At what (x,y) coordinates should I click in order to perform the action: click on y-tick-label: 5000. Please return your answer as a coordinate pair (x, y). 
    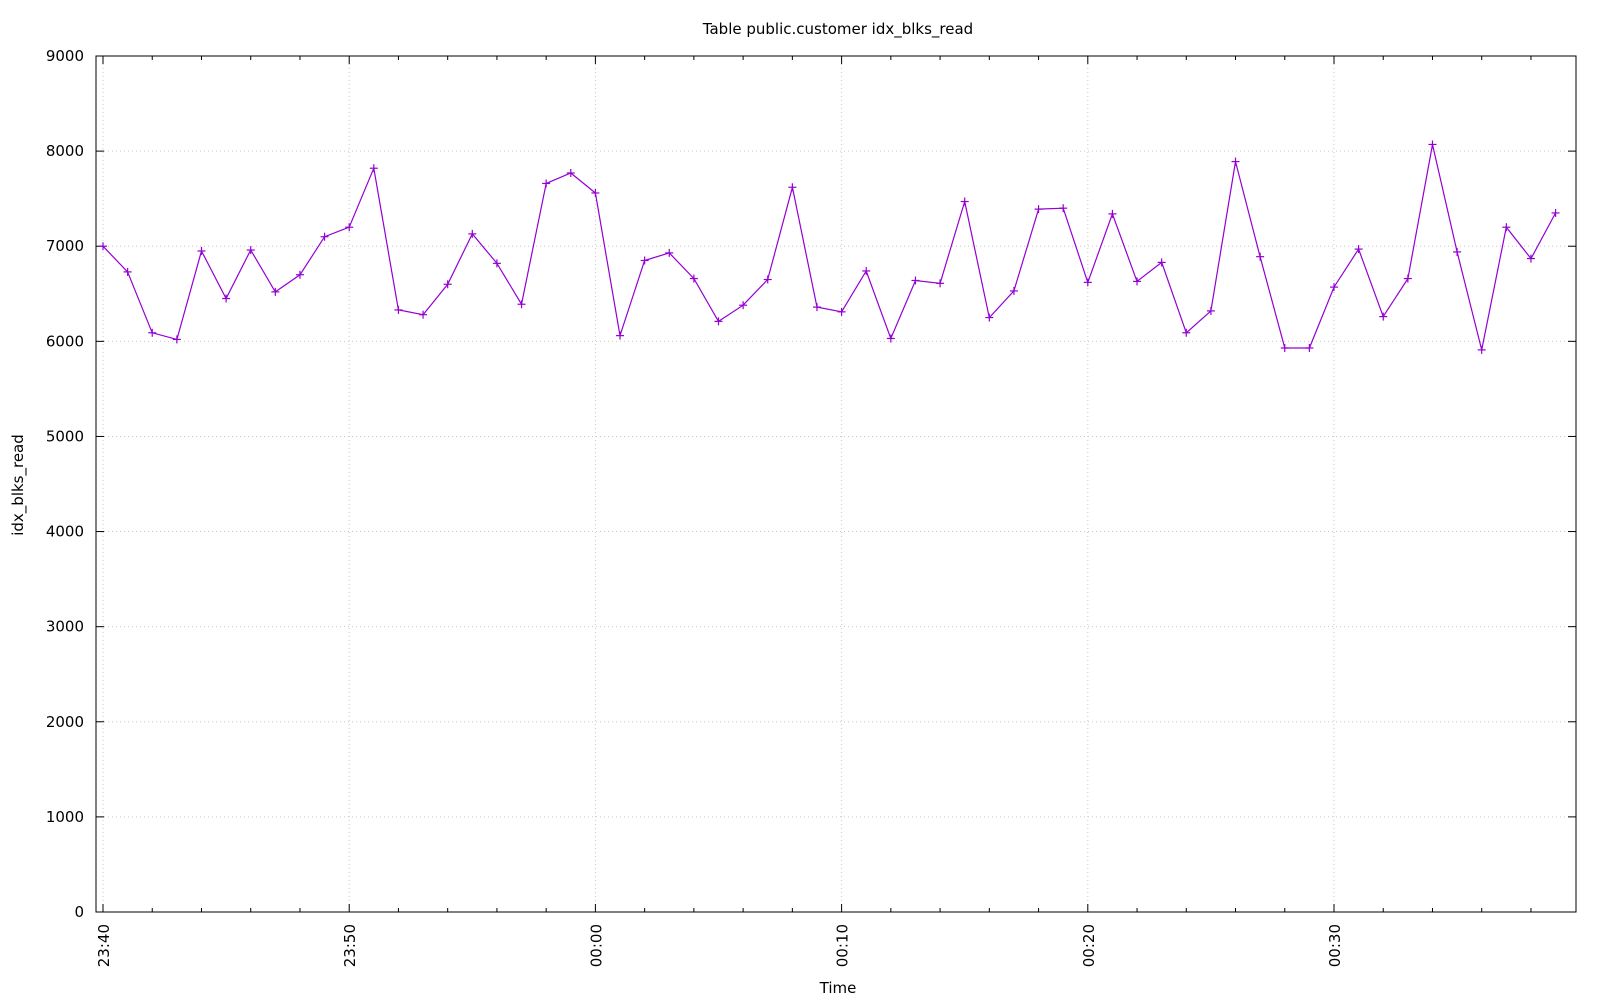
    Looking at the image, I should click on (65, 436).